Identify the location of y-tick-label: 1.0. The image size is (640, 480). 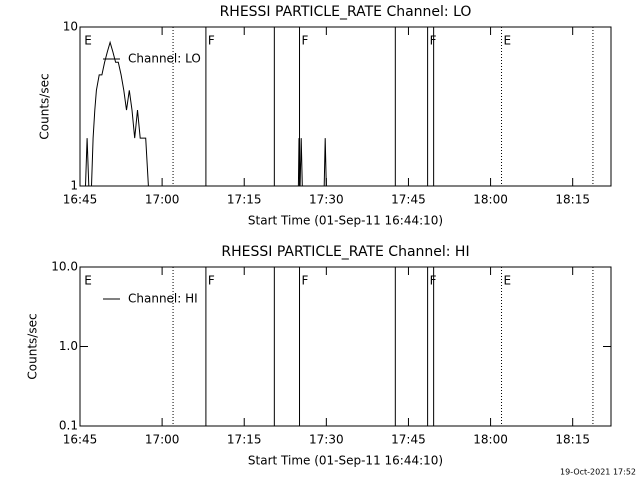
(68, 346).